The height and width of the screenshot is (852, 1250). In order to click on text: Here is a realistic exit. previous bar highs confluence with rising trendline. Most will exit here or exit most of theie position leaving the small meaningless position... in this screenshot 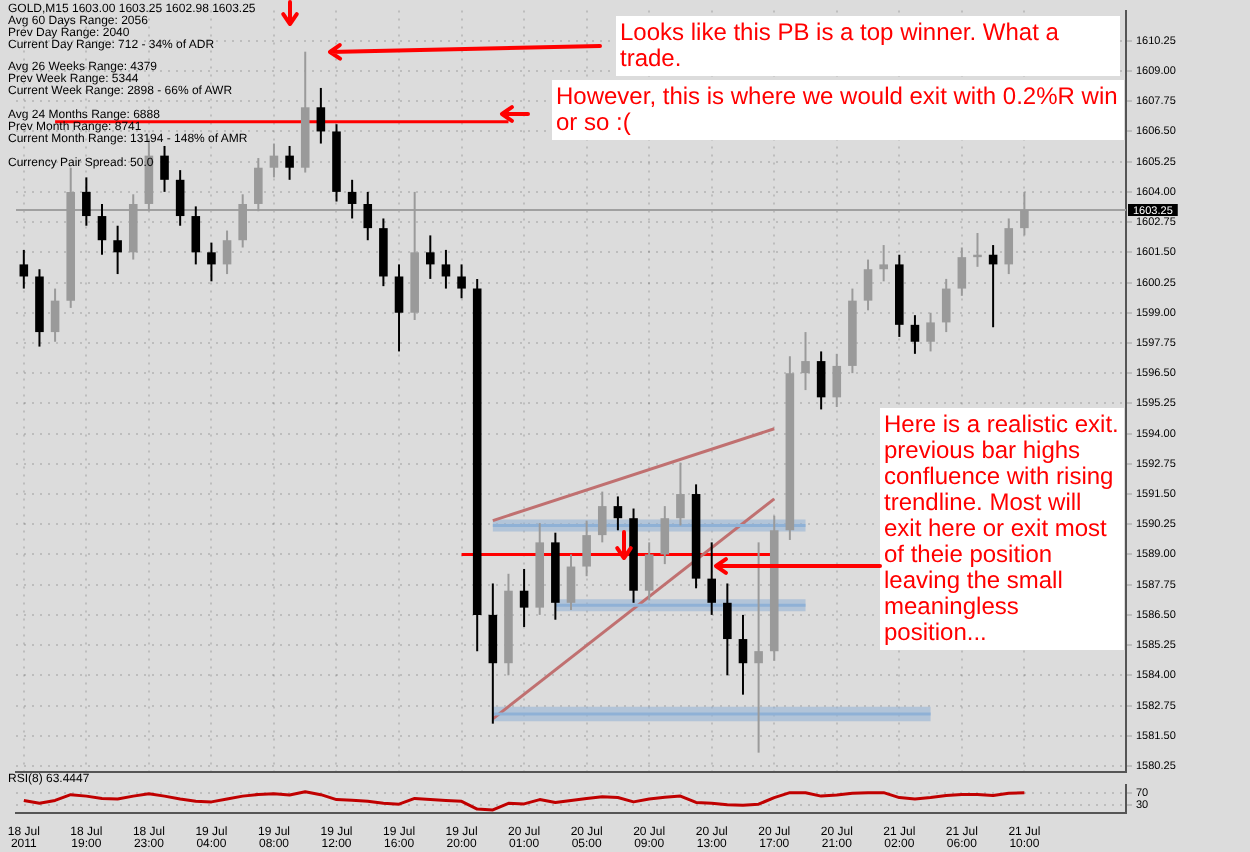, I will do `click(1001, 528)`.